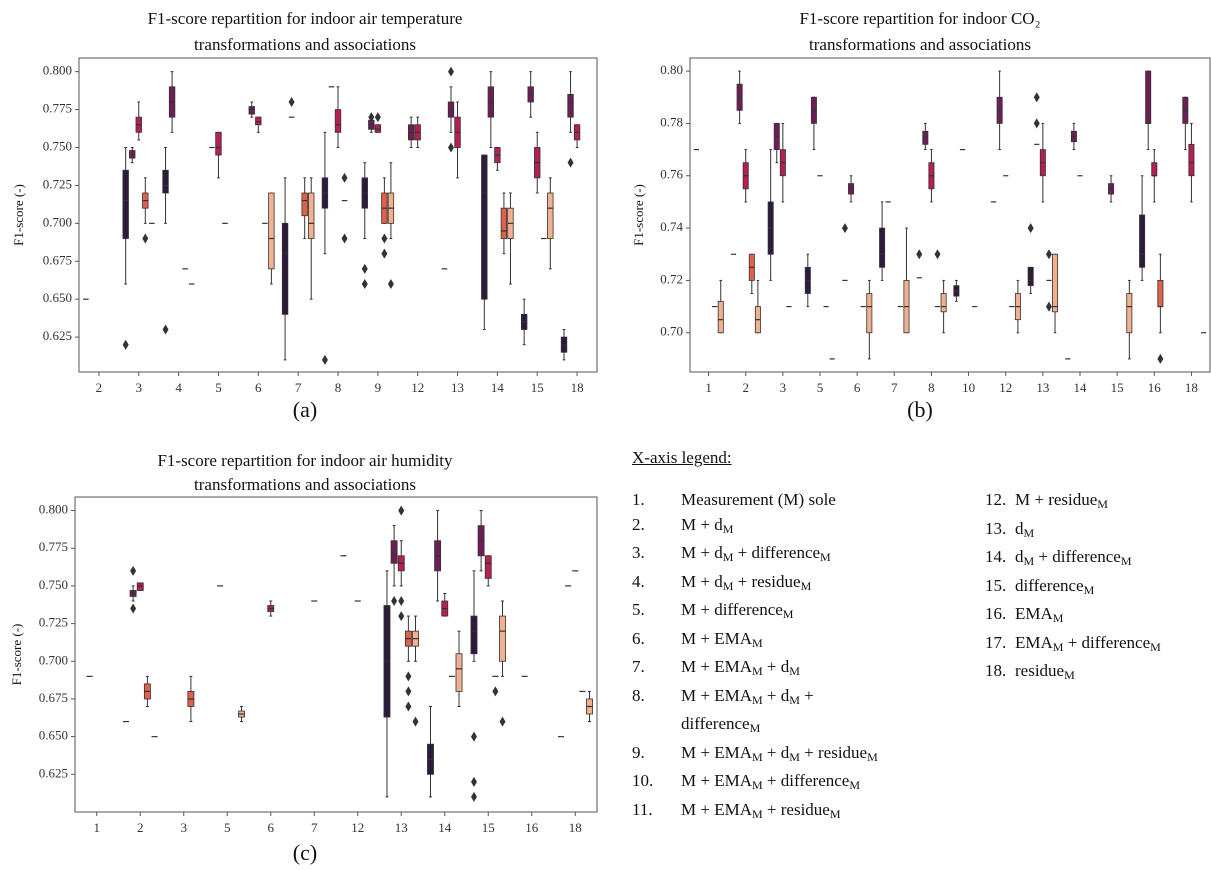 The image size is (1211, 870). I want to click on x-tick-label: 8, so click(338, 387).